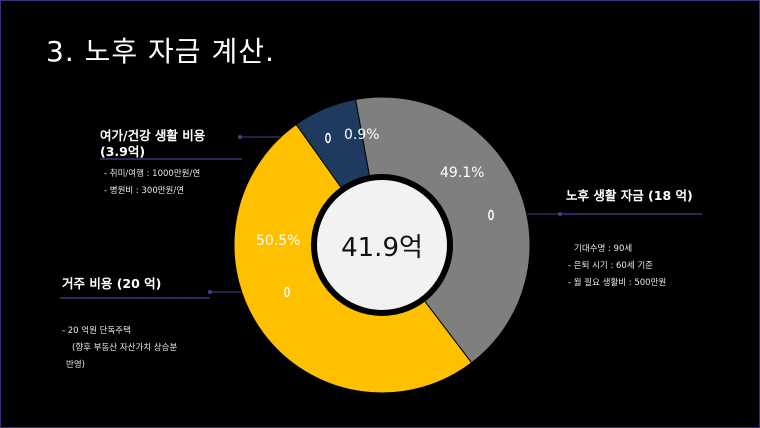  I want to click on slide-title: 3. 노후 자금 계산., so click(160, 51).